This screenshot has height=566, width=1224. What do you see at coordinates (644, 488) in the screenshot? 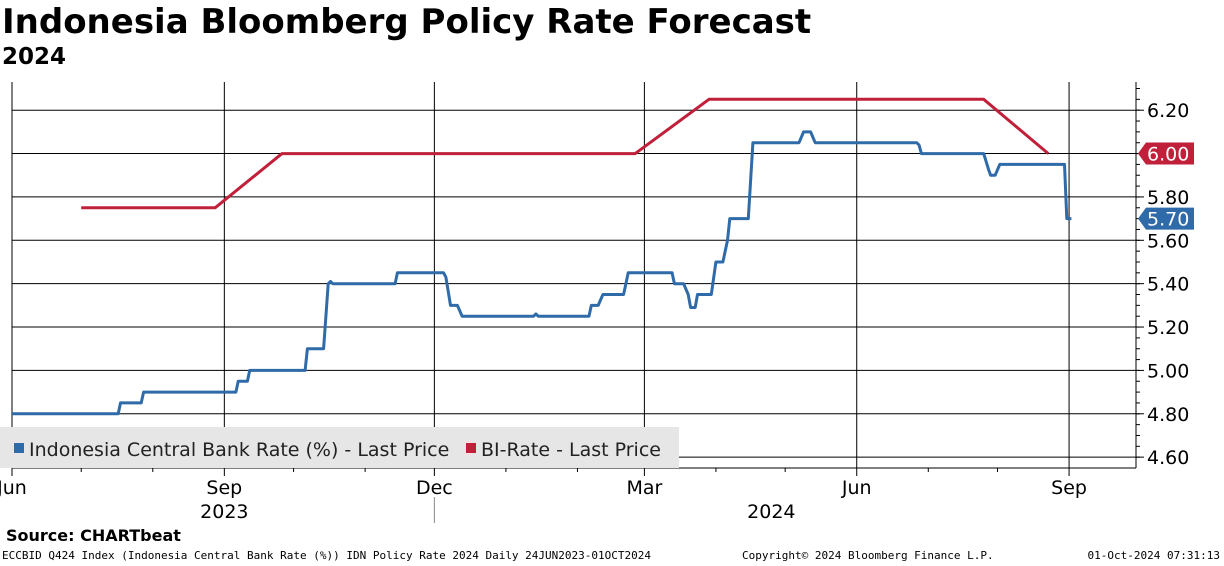
I see `x-tick-label: Mar` at bounding box center [644, 488].